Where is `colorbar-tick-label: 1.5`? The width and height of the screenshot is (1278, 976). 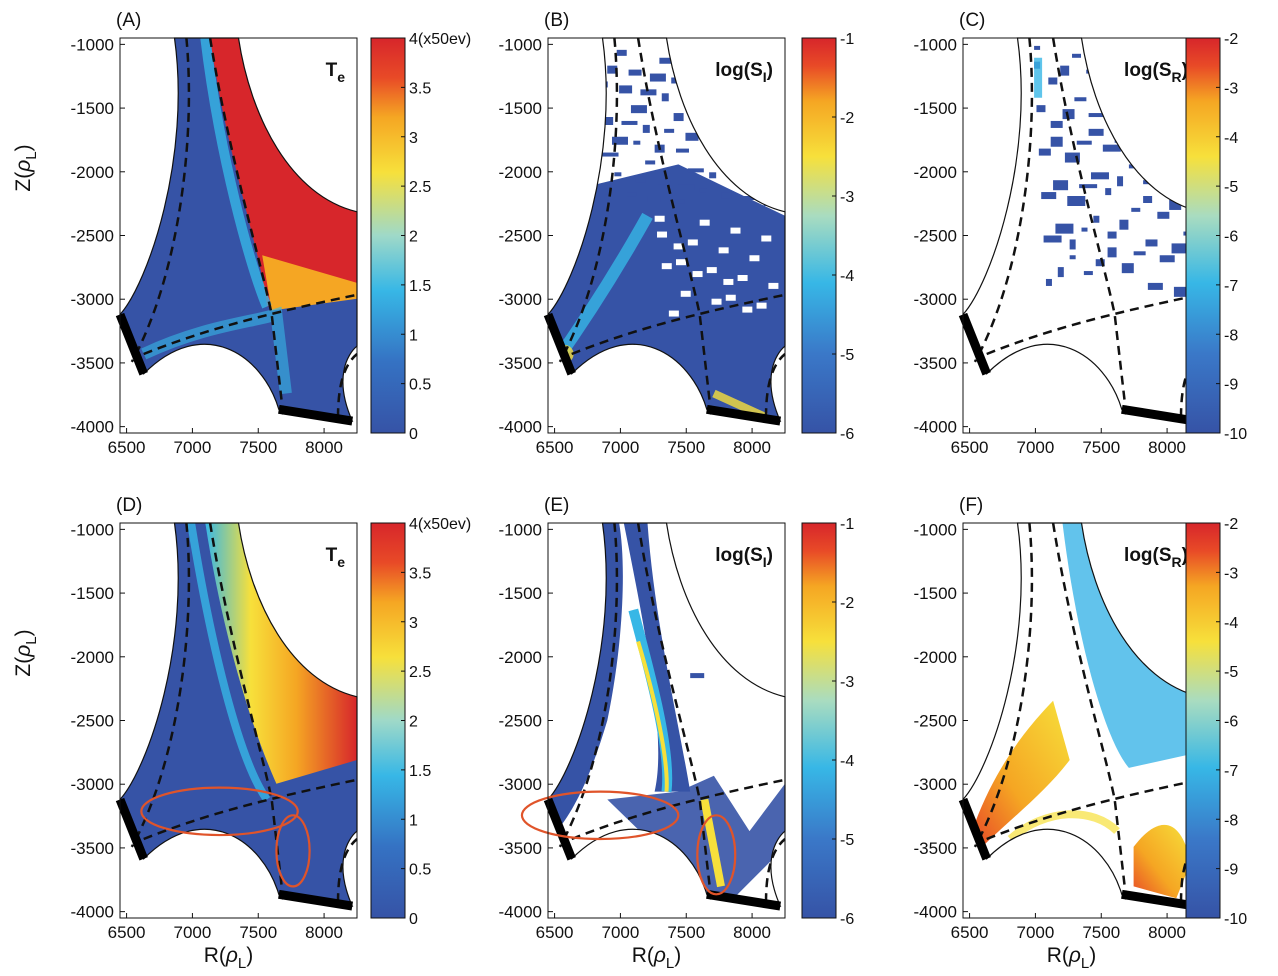 colorbar-tick-label: 1.5 is located at coordinates (420, 771).